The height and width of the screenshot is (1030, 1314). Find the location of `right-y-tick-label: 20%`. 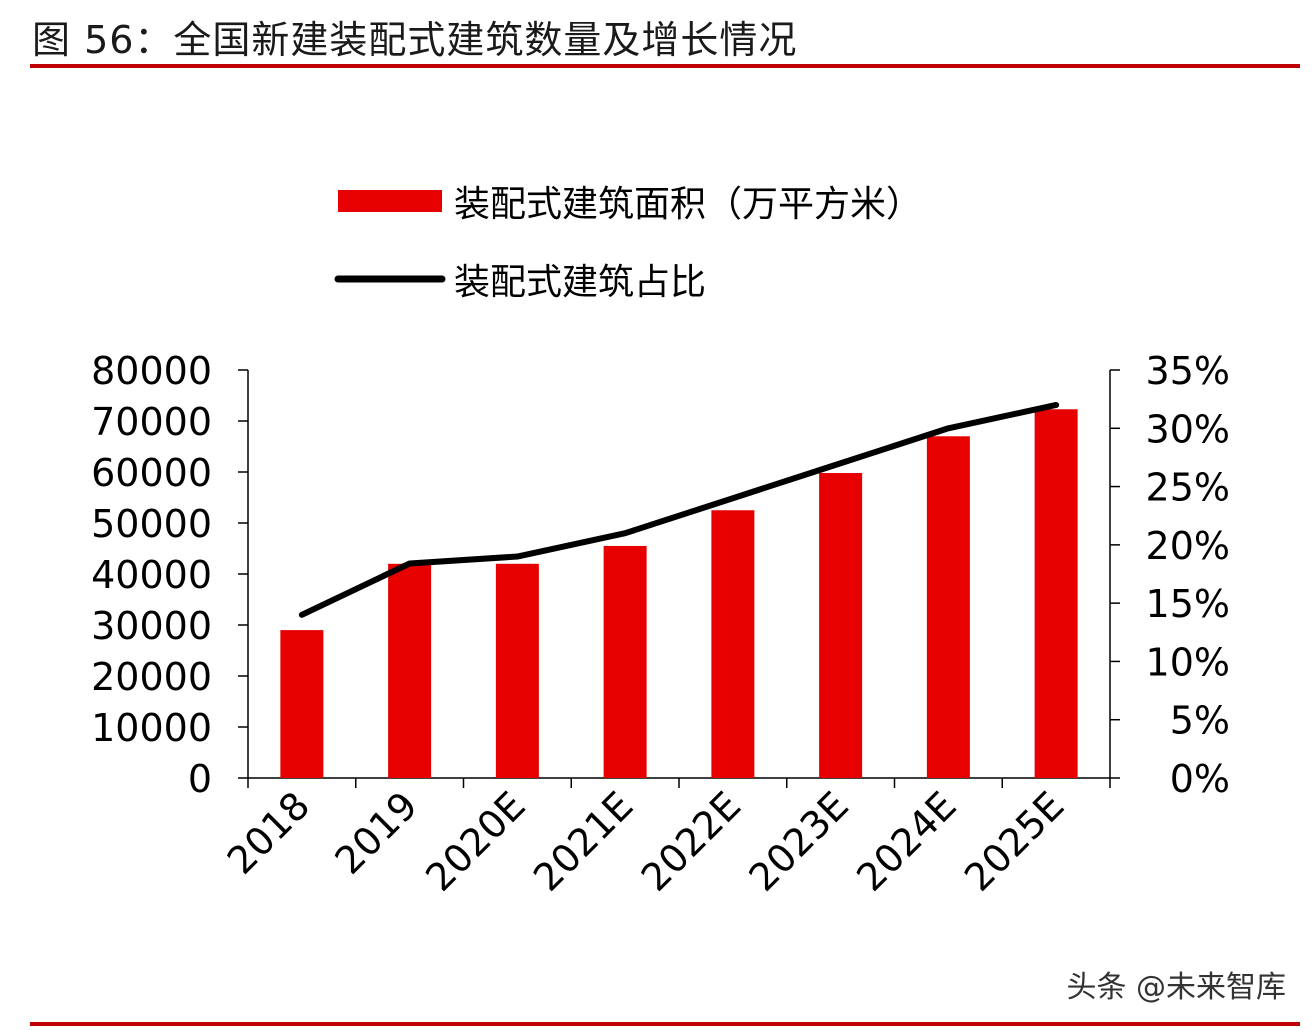

right-y-tick-label: 20% is located at coordinates (1188, 546).